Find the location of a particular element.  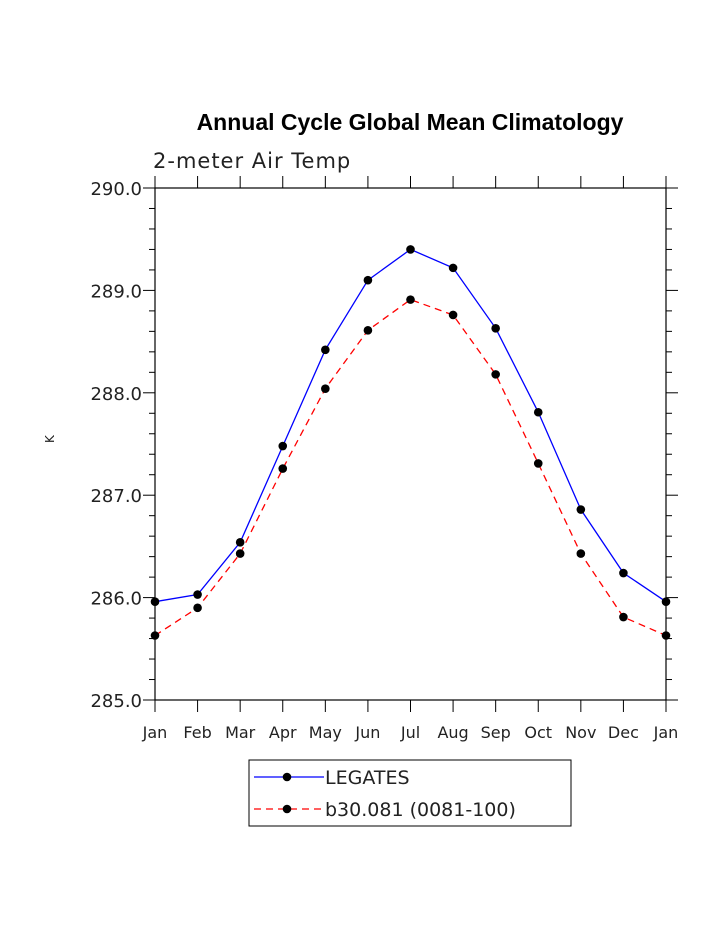

x-tick-label: Apr is located at coordinates (283, 732).